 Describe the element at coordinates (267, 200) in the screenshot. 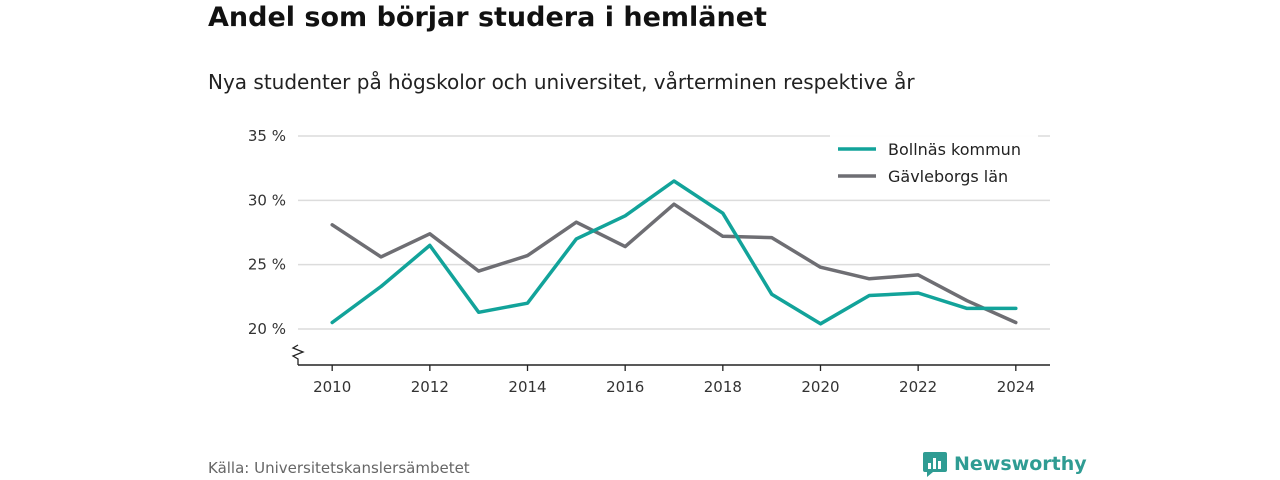

I see `y-tick-label: 30 %` at that location.